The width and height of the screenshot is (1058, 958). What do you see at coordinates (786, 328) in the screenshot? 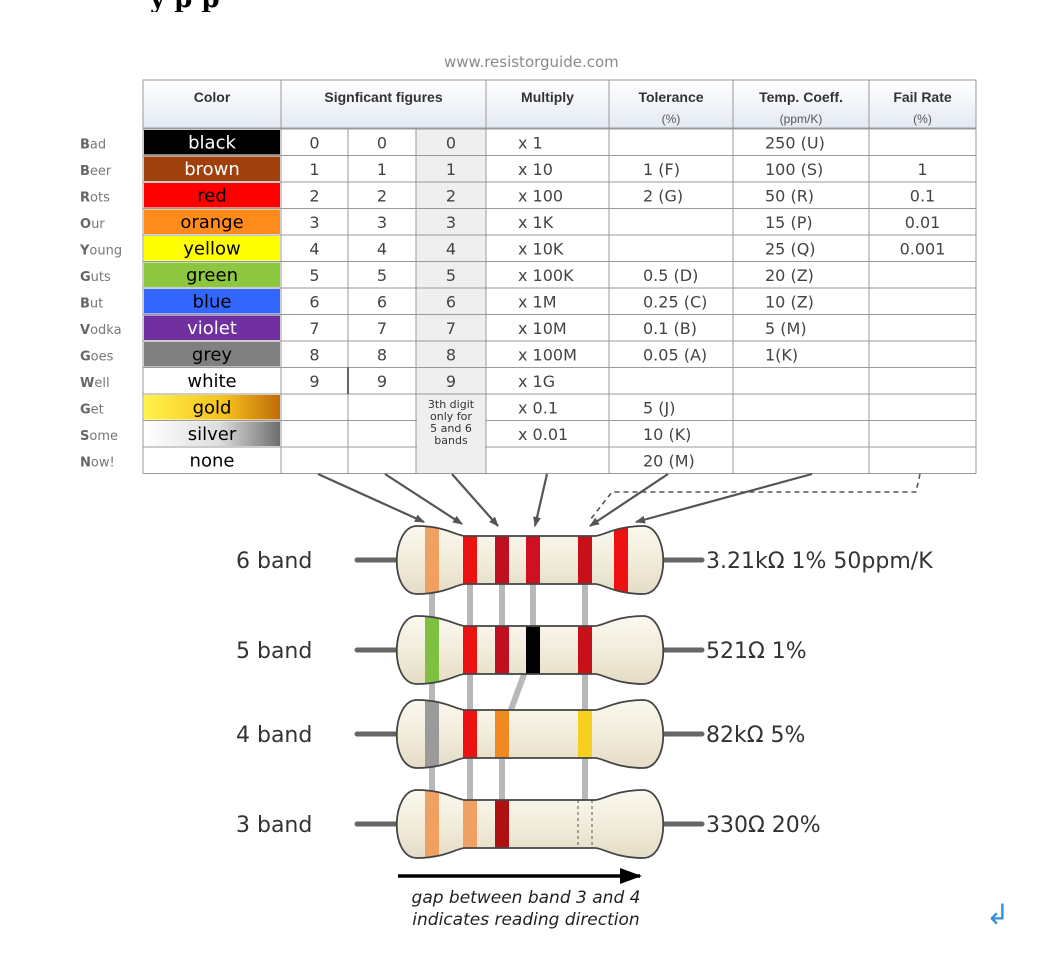
I see `temp-coeff-cell: 5 (M)` at bounding box center [786, 328].